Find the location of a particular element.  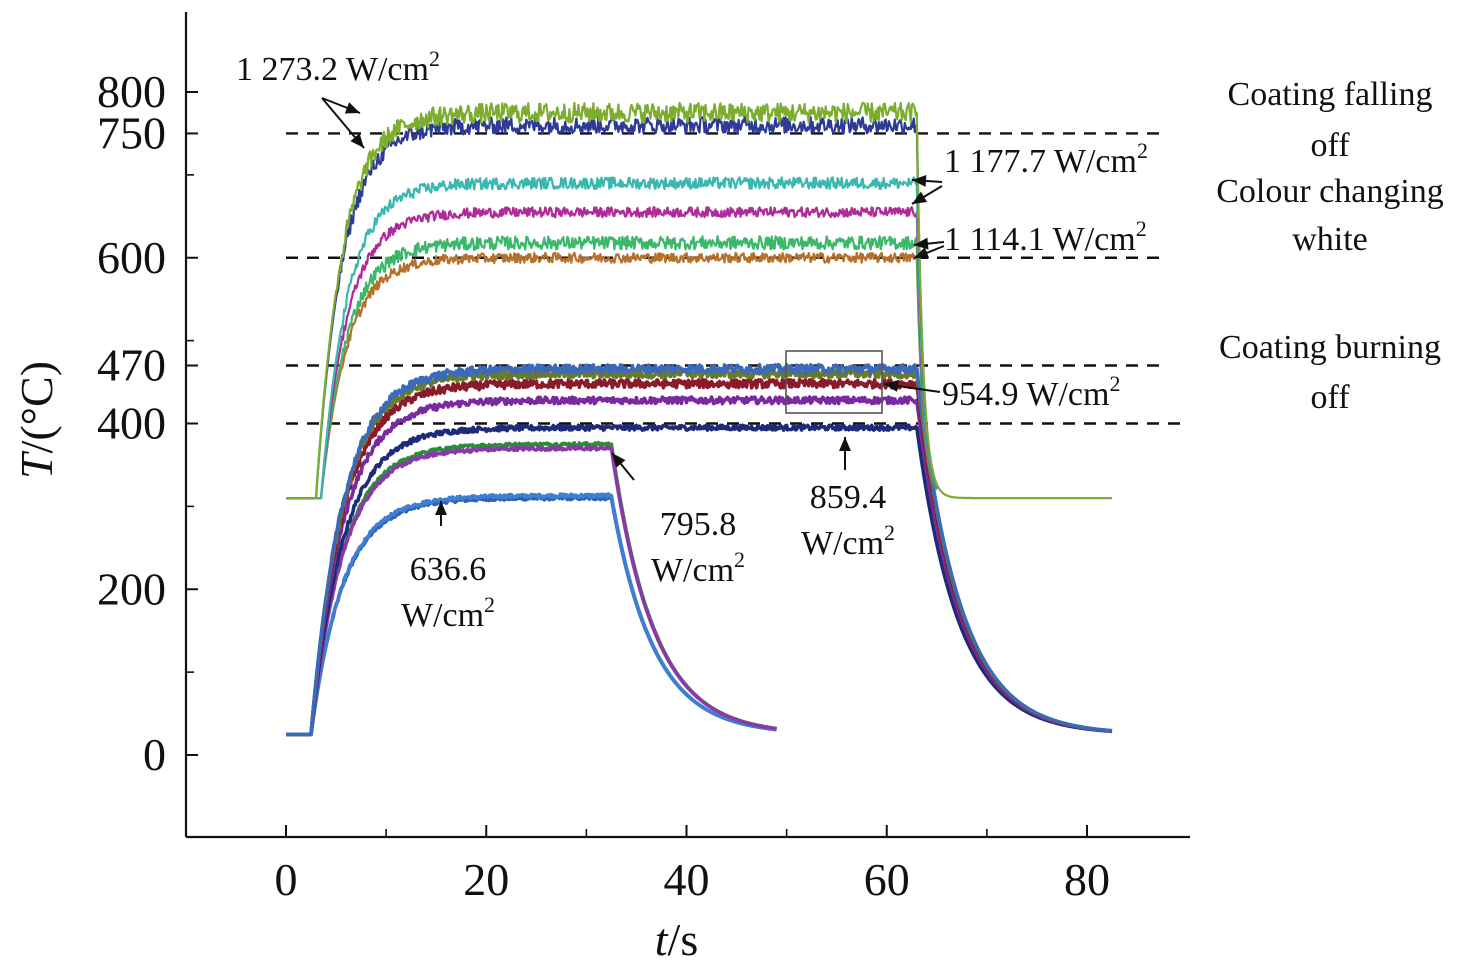

annotation-text: 1 114.1 W/cm2 is located at coordinates (1045, 237).